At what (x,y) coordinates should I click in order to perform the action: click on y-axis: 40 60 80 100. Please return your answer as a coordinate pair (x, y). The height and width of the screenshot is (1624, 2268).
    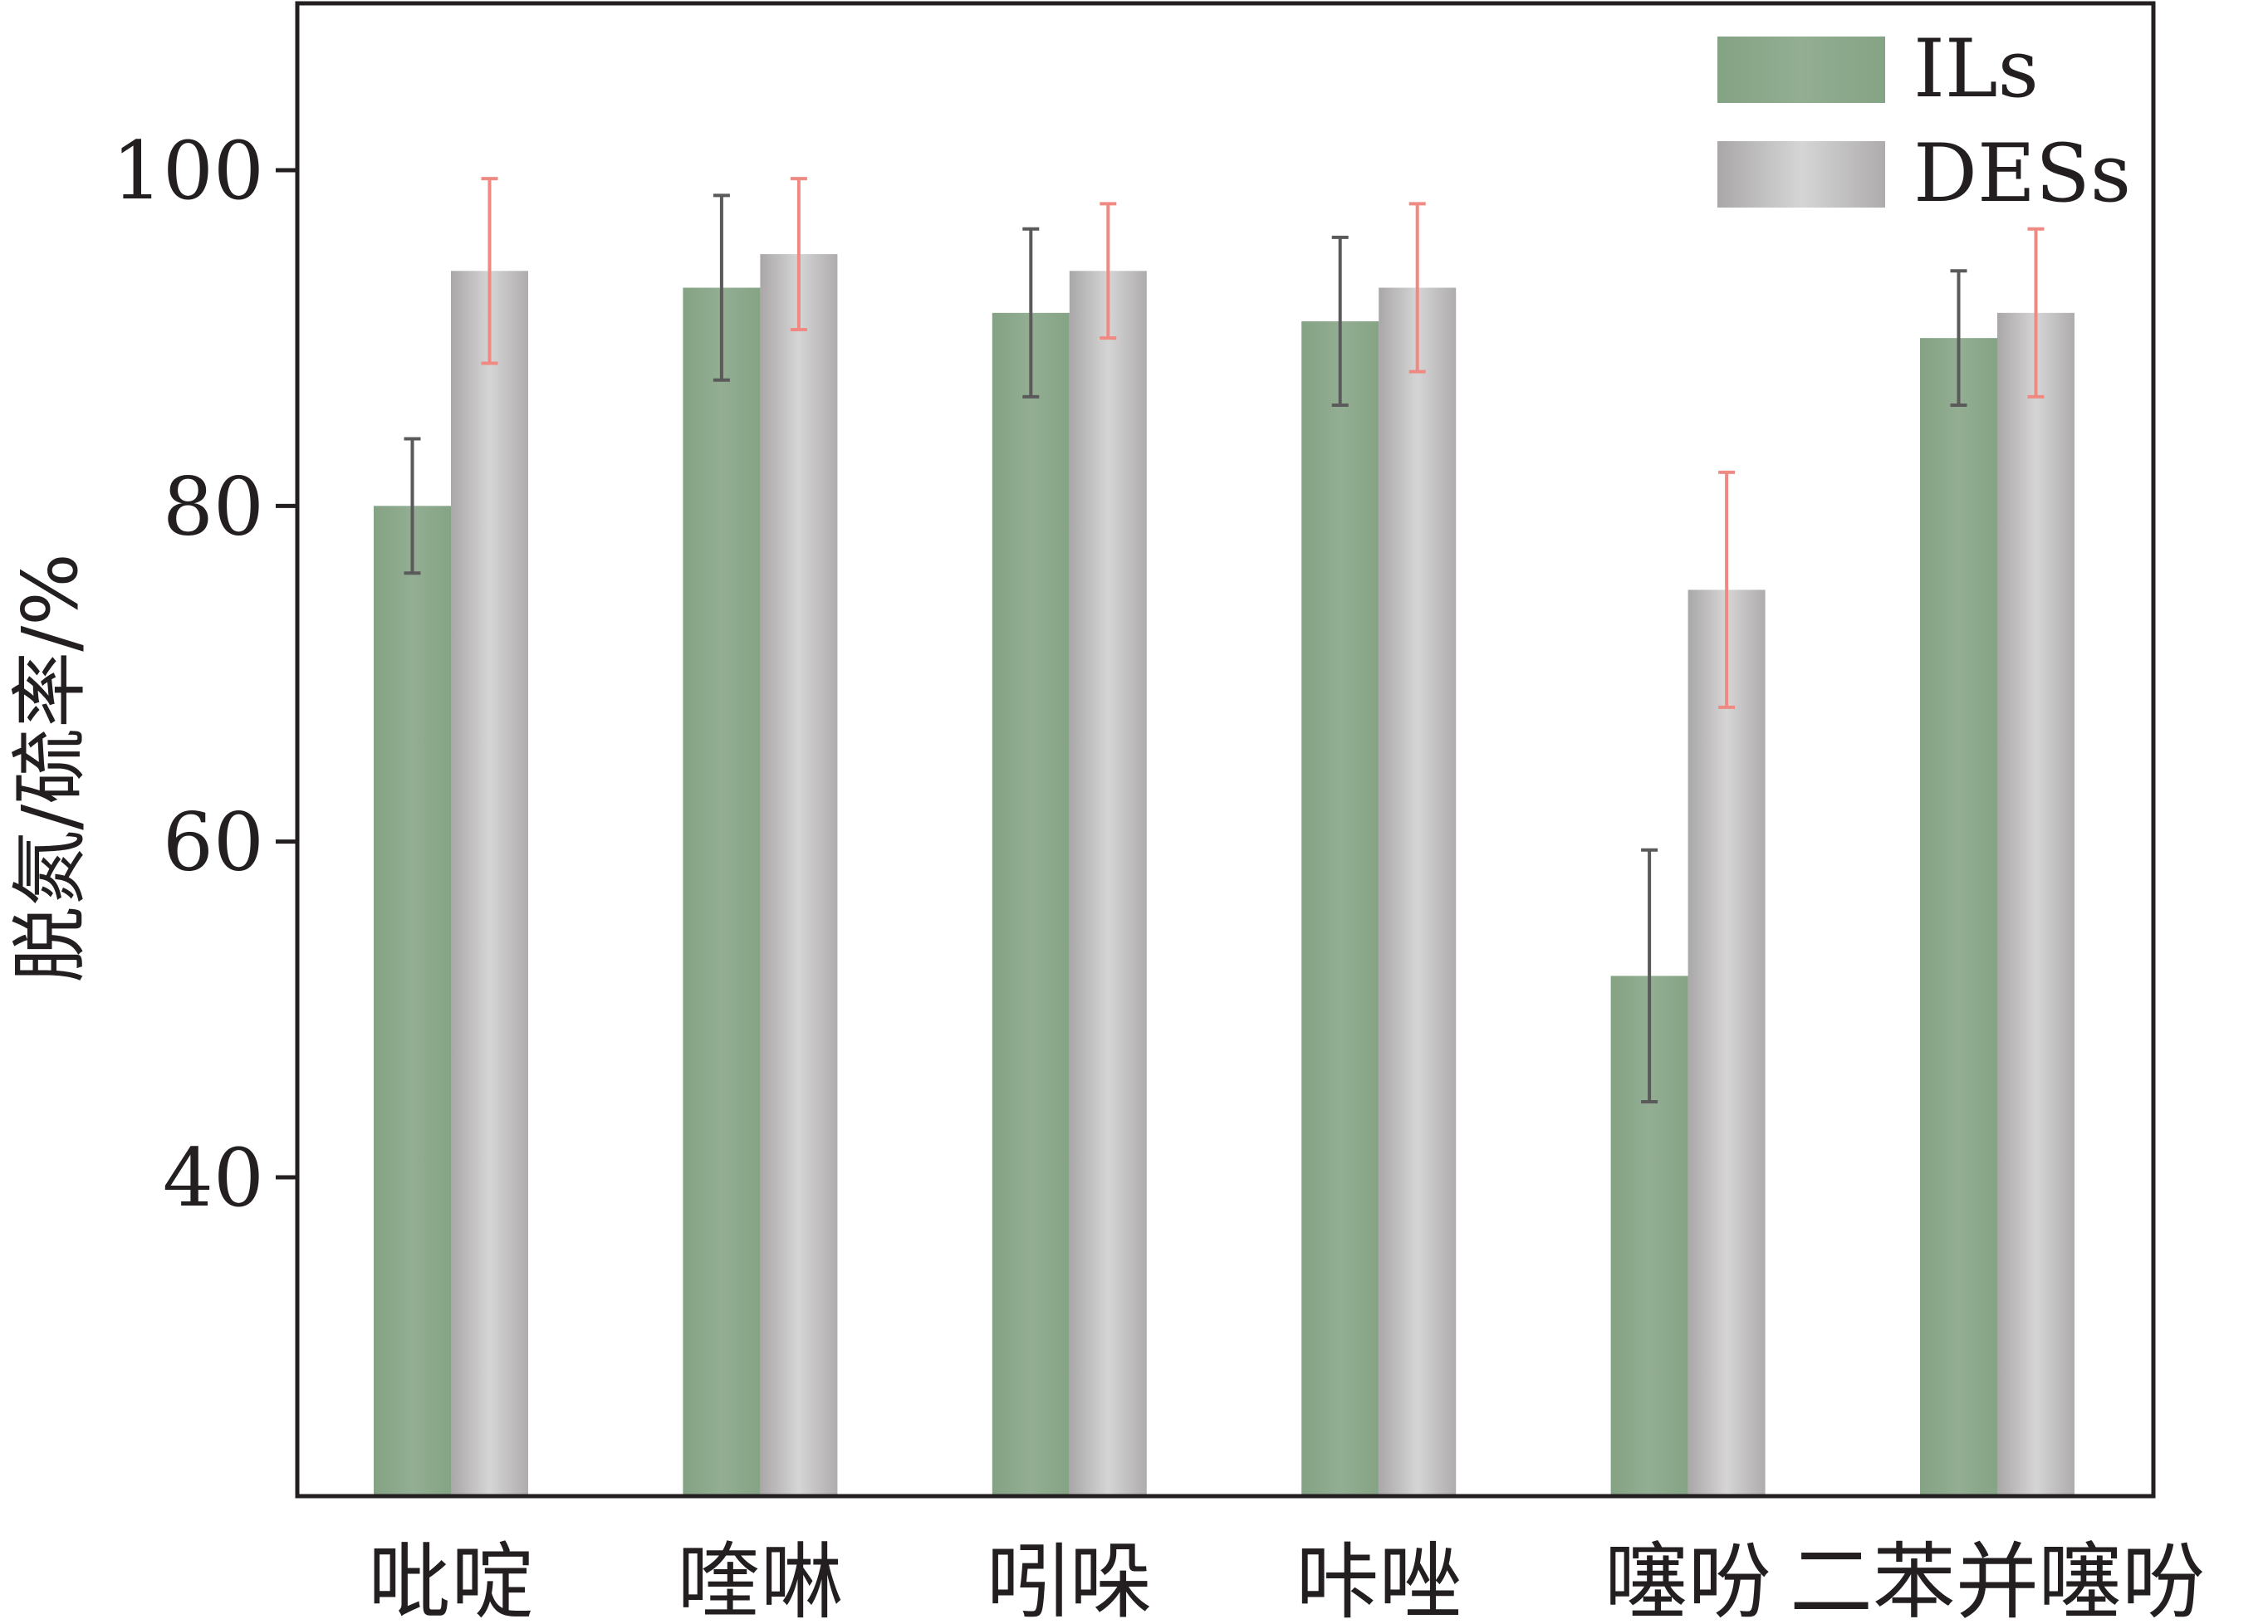
    Looking at the image, I should click on (204, 675).